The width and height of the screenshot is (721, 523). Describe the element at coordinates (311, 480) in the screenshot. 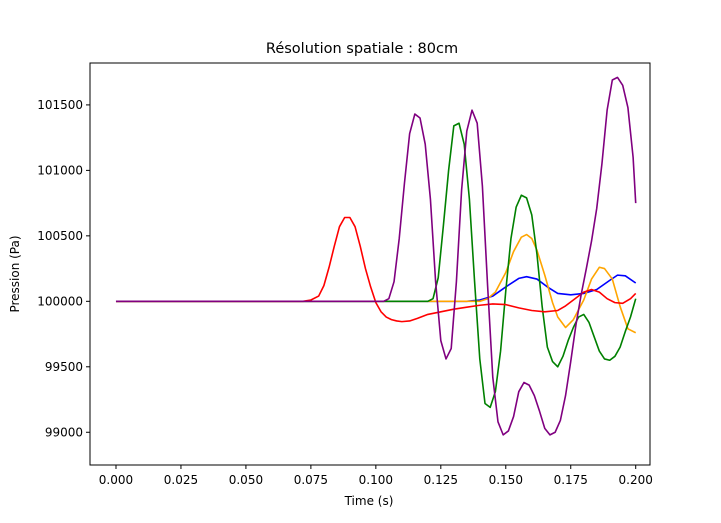

I see `x-tick-label: 0.075` at that location.